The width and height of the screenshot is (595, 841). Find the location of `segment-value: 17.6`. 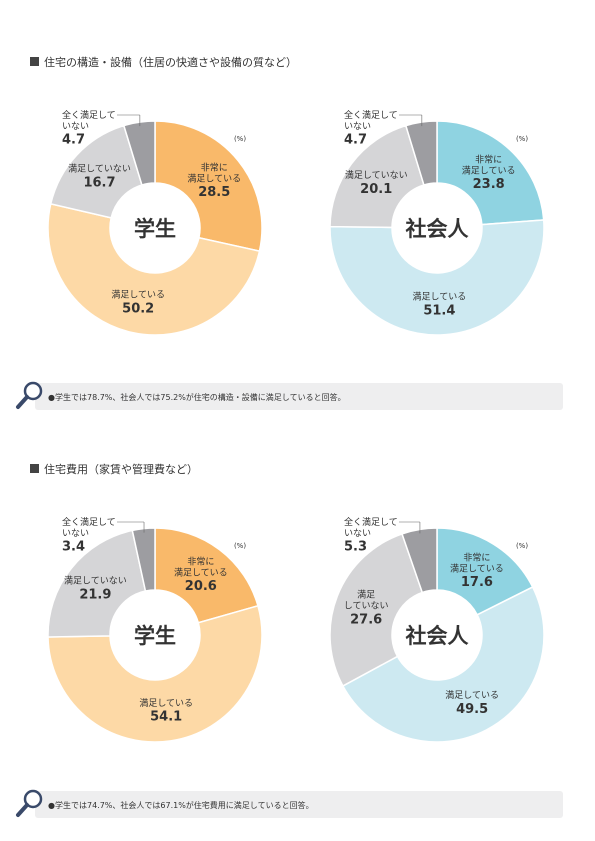

segment-value: 17.6 is located at coordinates (477, 582).